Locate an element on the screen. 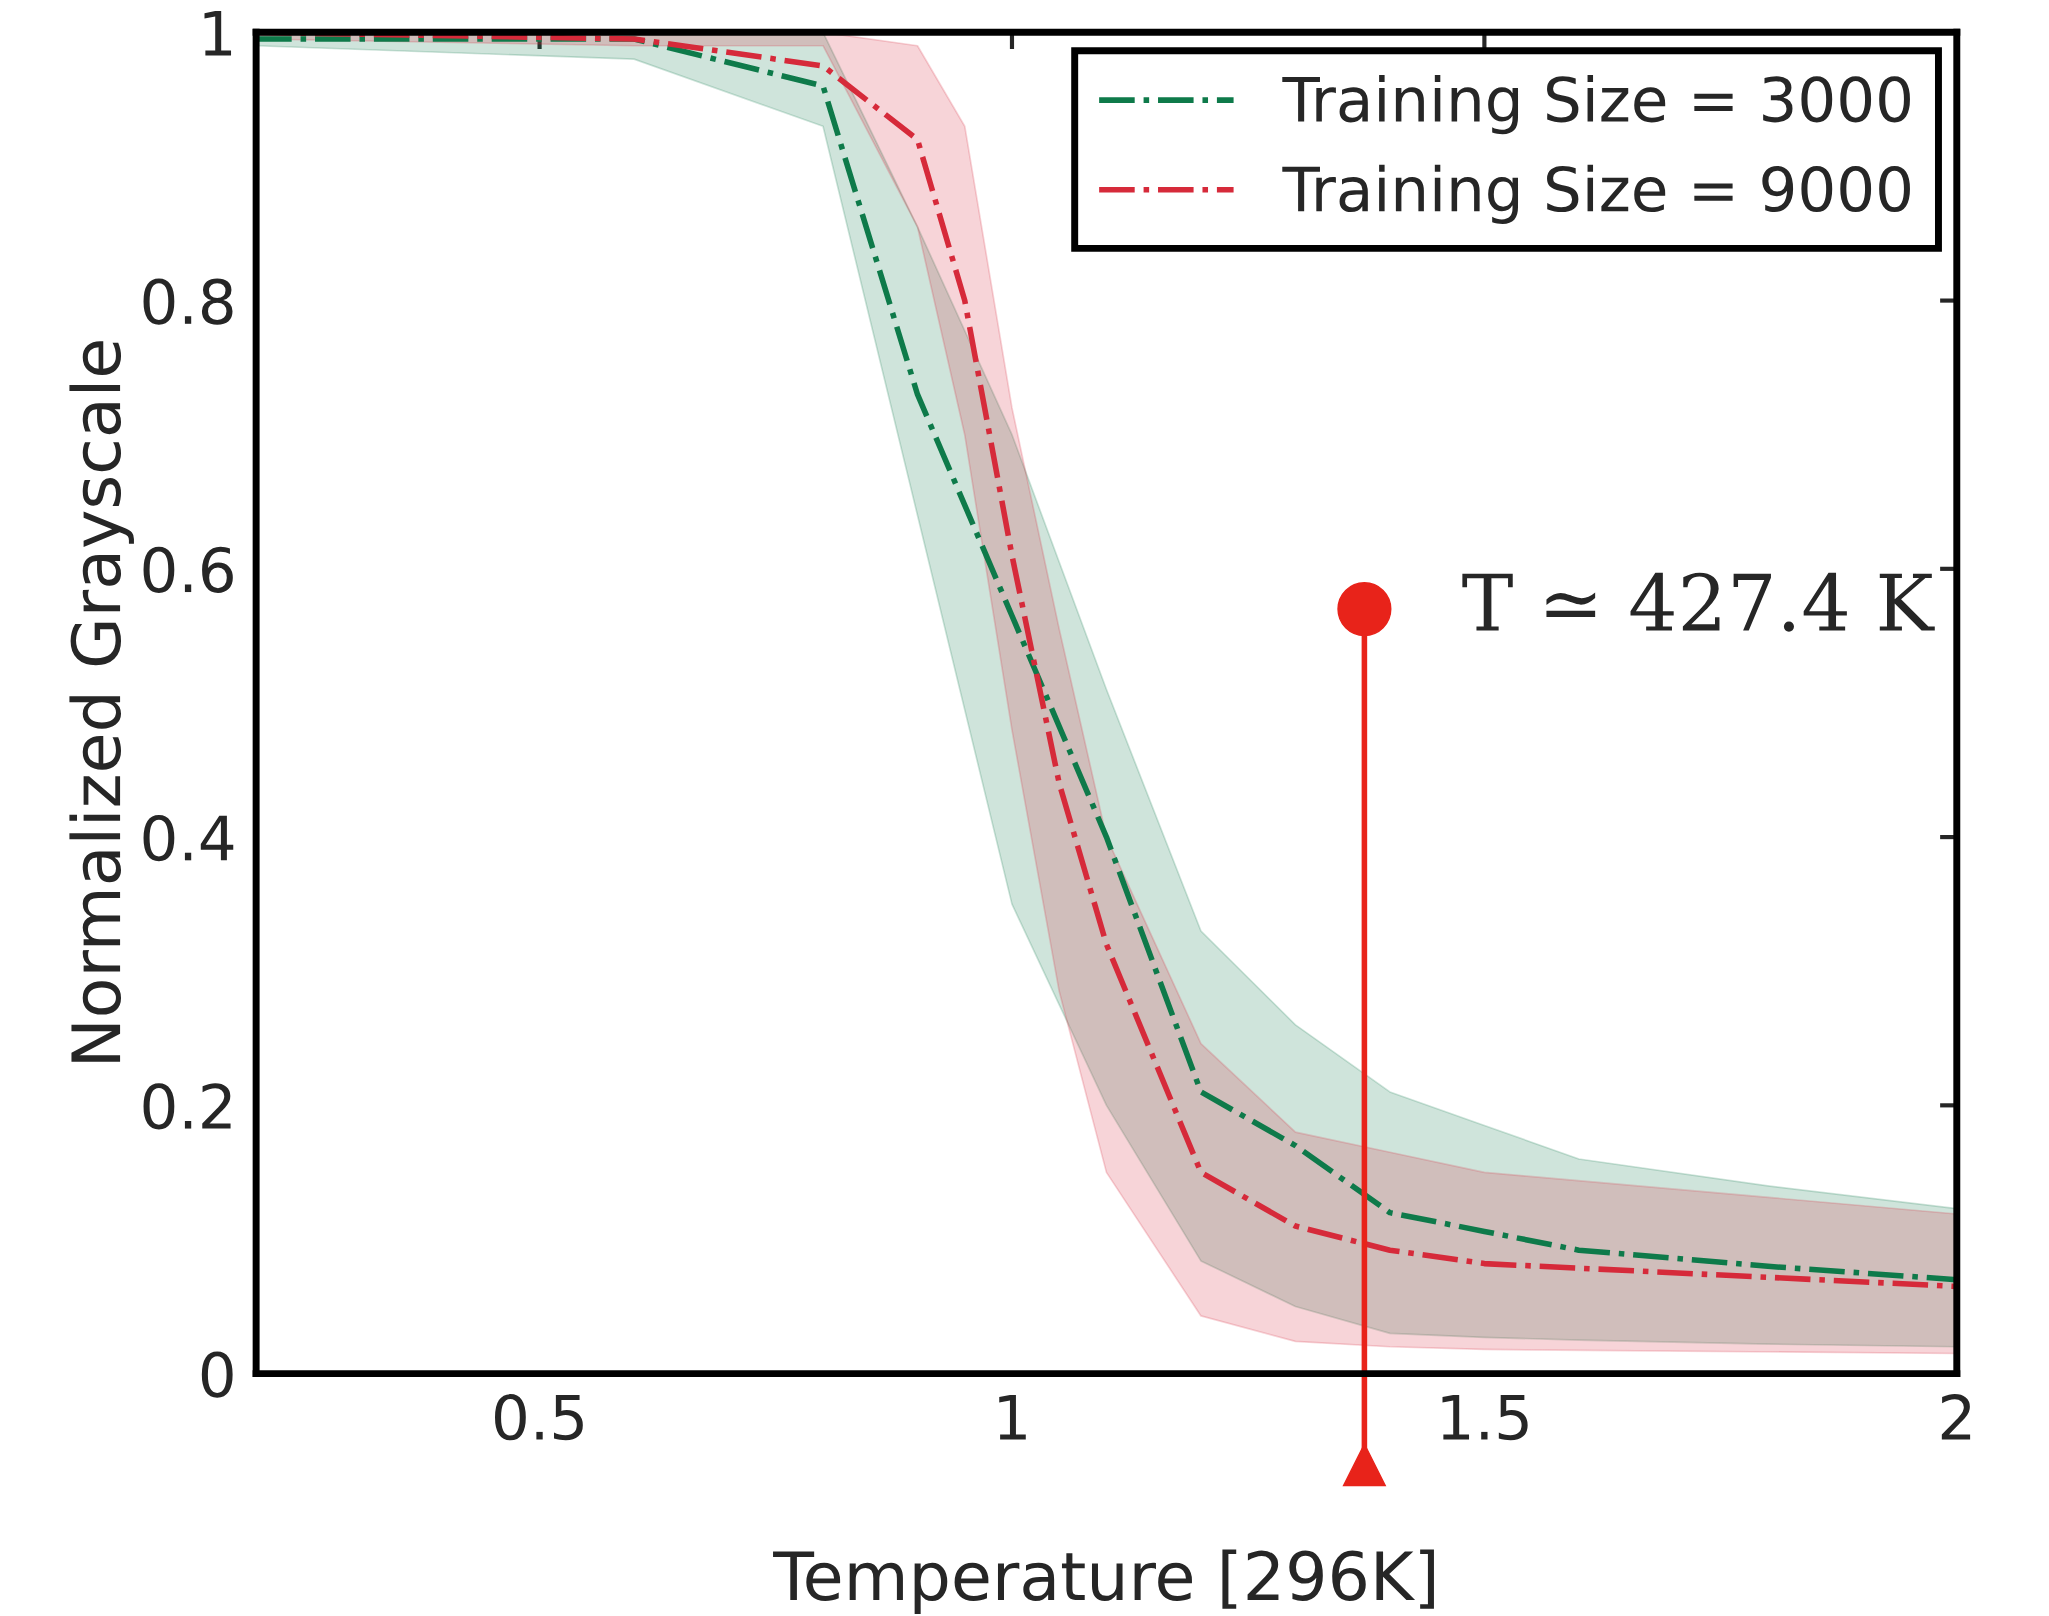 This screenshot has height=1616, width=2049. x-tick-label: 0.5 is located at coordinates (539, 1417).